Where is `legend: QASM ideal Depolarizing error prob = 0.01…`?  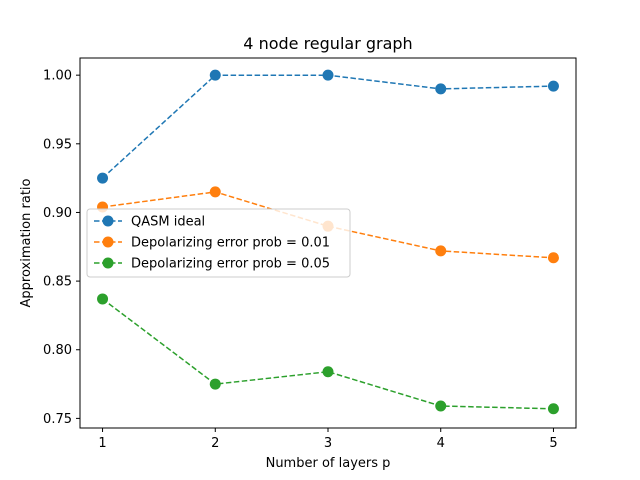
legend: QASM ideal Depolarizing error prob = 0.01… is located at coordinates (218, 243).